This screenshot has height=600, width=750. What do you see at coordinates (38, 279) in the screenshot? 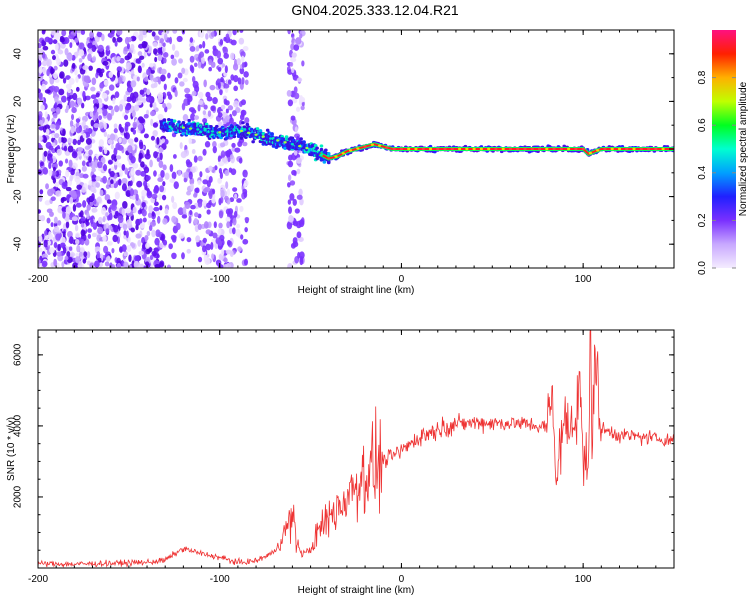
I see `spectrogram-xtick-label: -200` at bounding box center [38, 279].